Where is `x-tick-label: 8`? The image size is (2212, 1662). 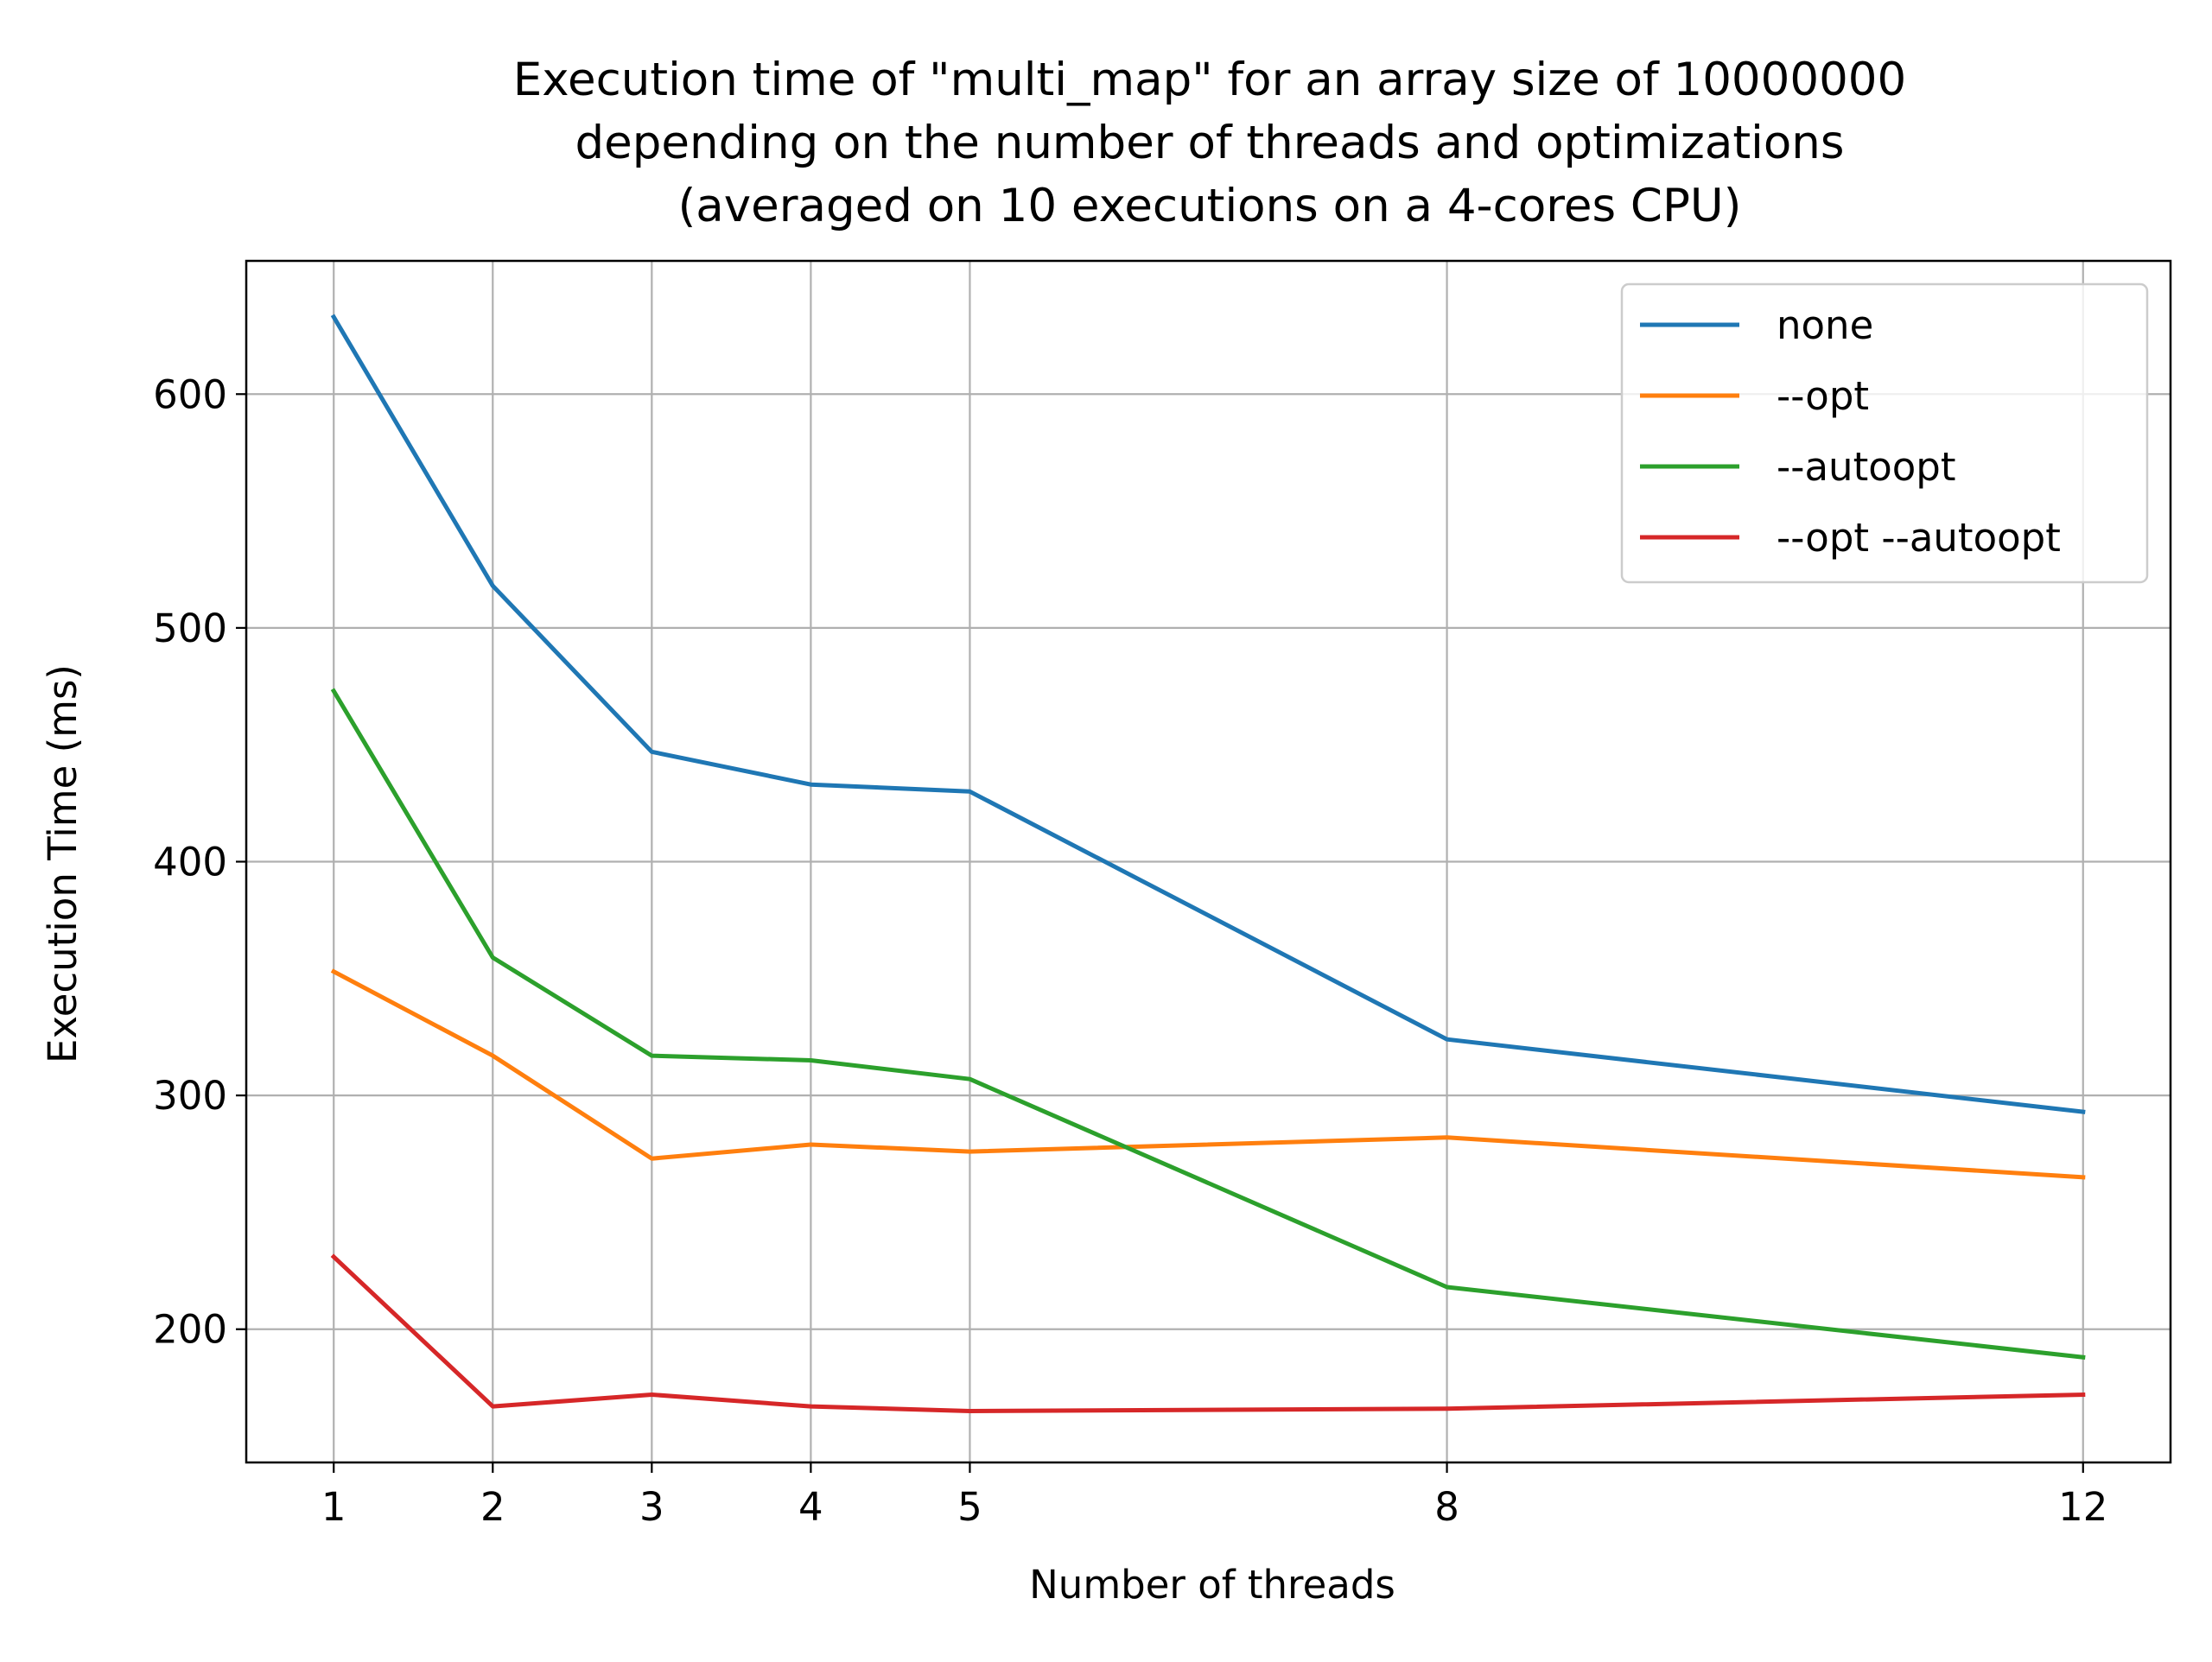 x-tick-label: 8 is located at coordinates (1446, 1507).